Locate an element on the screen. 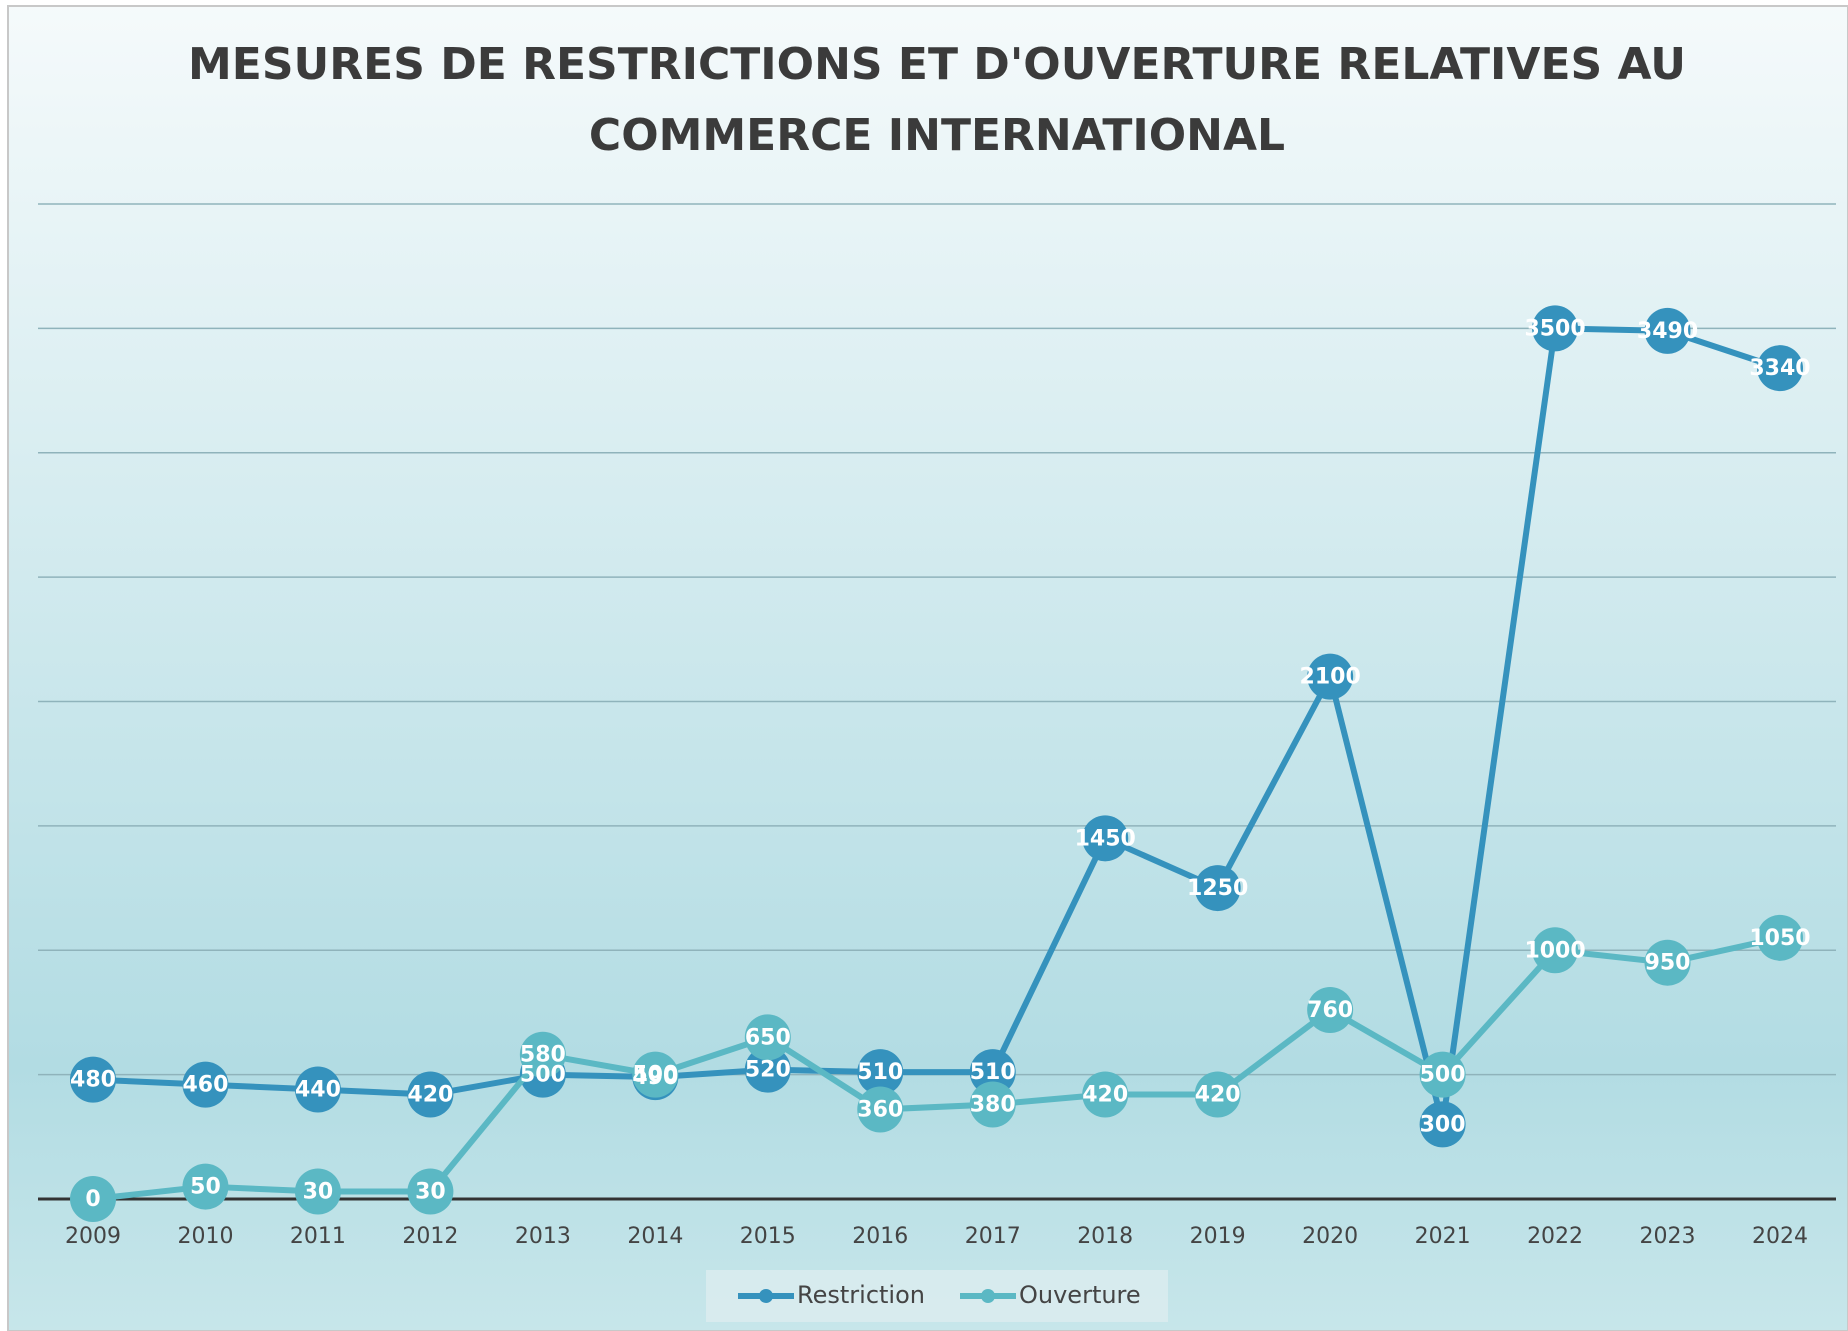 The image size is (1848, 1331). data-label: 360 is located at coordinates (880, 1109).